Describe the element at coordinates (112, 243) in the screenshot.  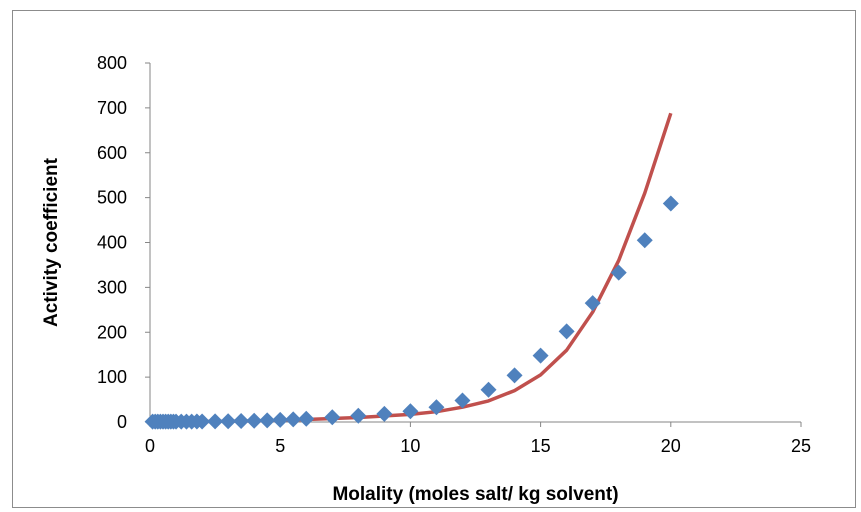
I see `y-tick-label: 400` at that location.